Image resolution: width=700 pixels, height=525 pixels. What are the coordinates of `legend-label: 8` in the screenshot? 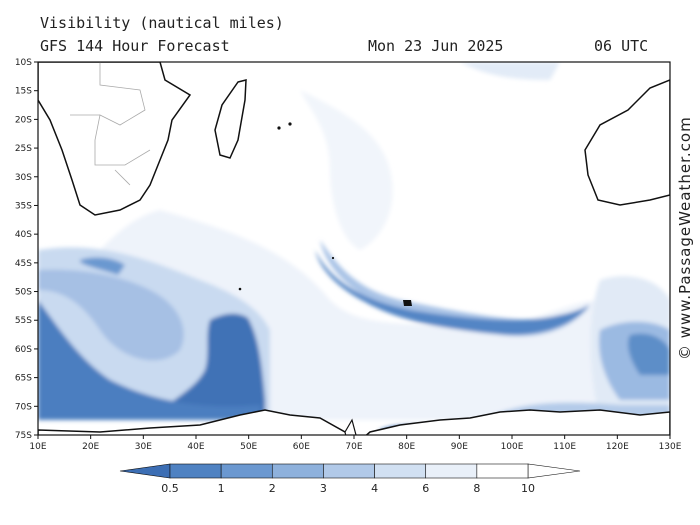 It's located at (476, 488).